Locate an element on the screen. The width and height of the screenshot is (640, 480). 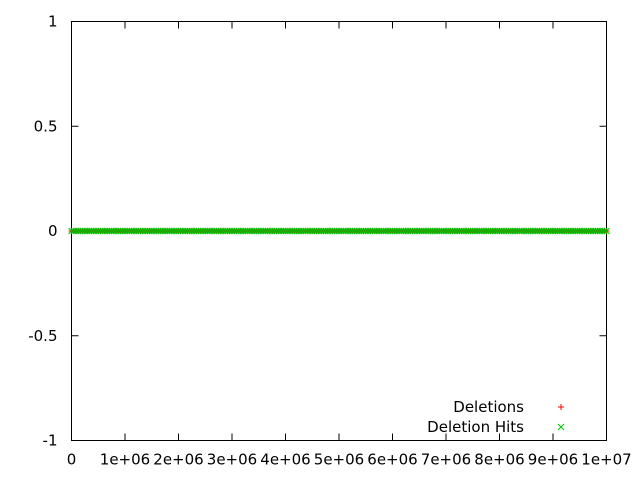
y-tick-label: 0 is located at coordinates (53, 231).